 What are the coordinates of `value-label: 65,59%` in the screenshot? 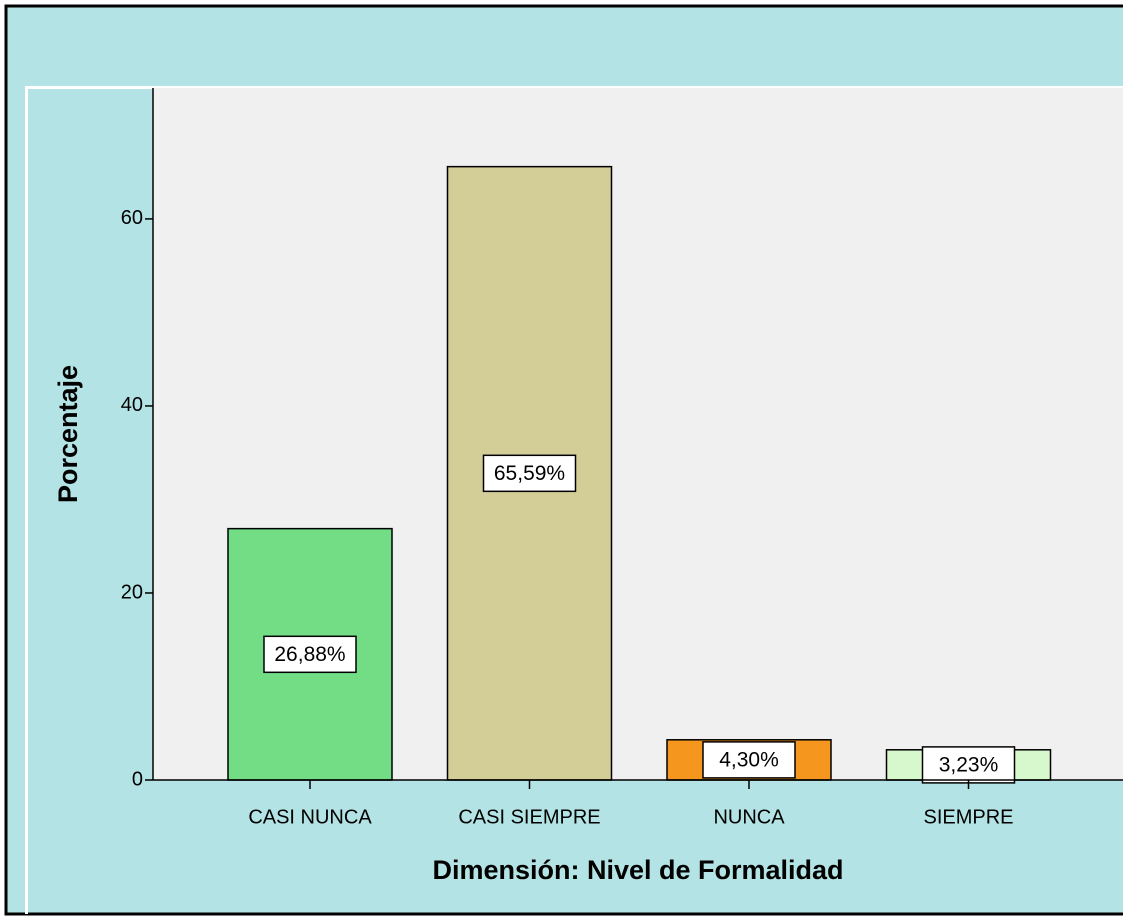 It's located at (529, 473).